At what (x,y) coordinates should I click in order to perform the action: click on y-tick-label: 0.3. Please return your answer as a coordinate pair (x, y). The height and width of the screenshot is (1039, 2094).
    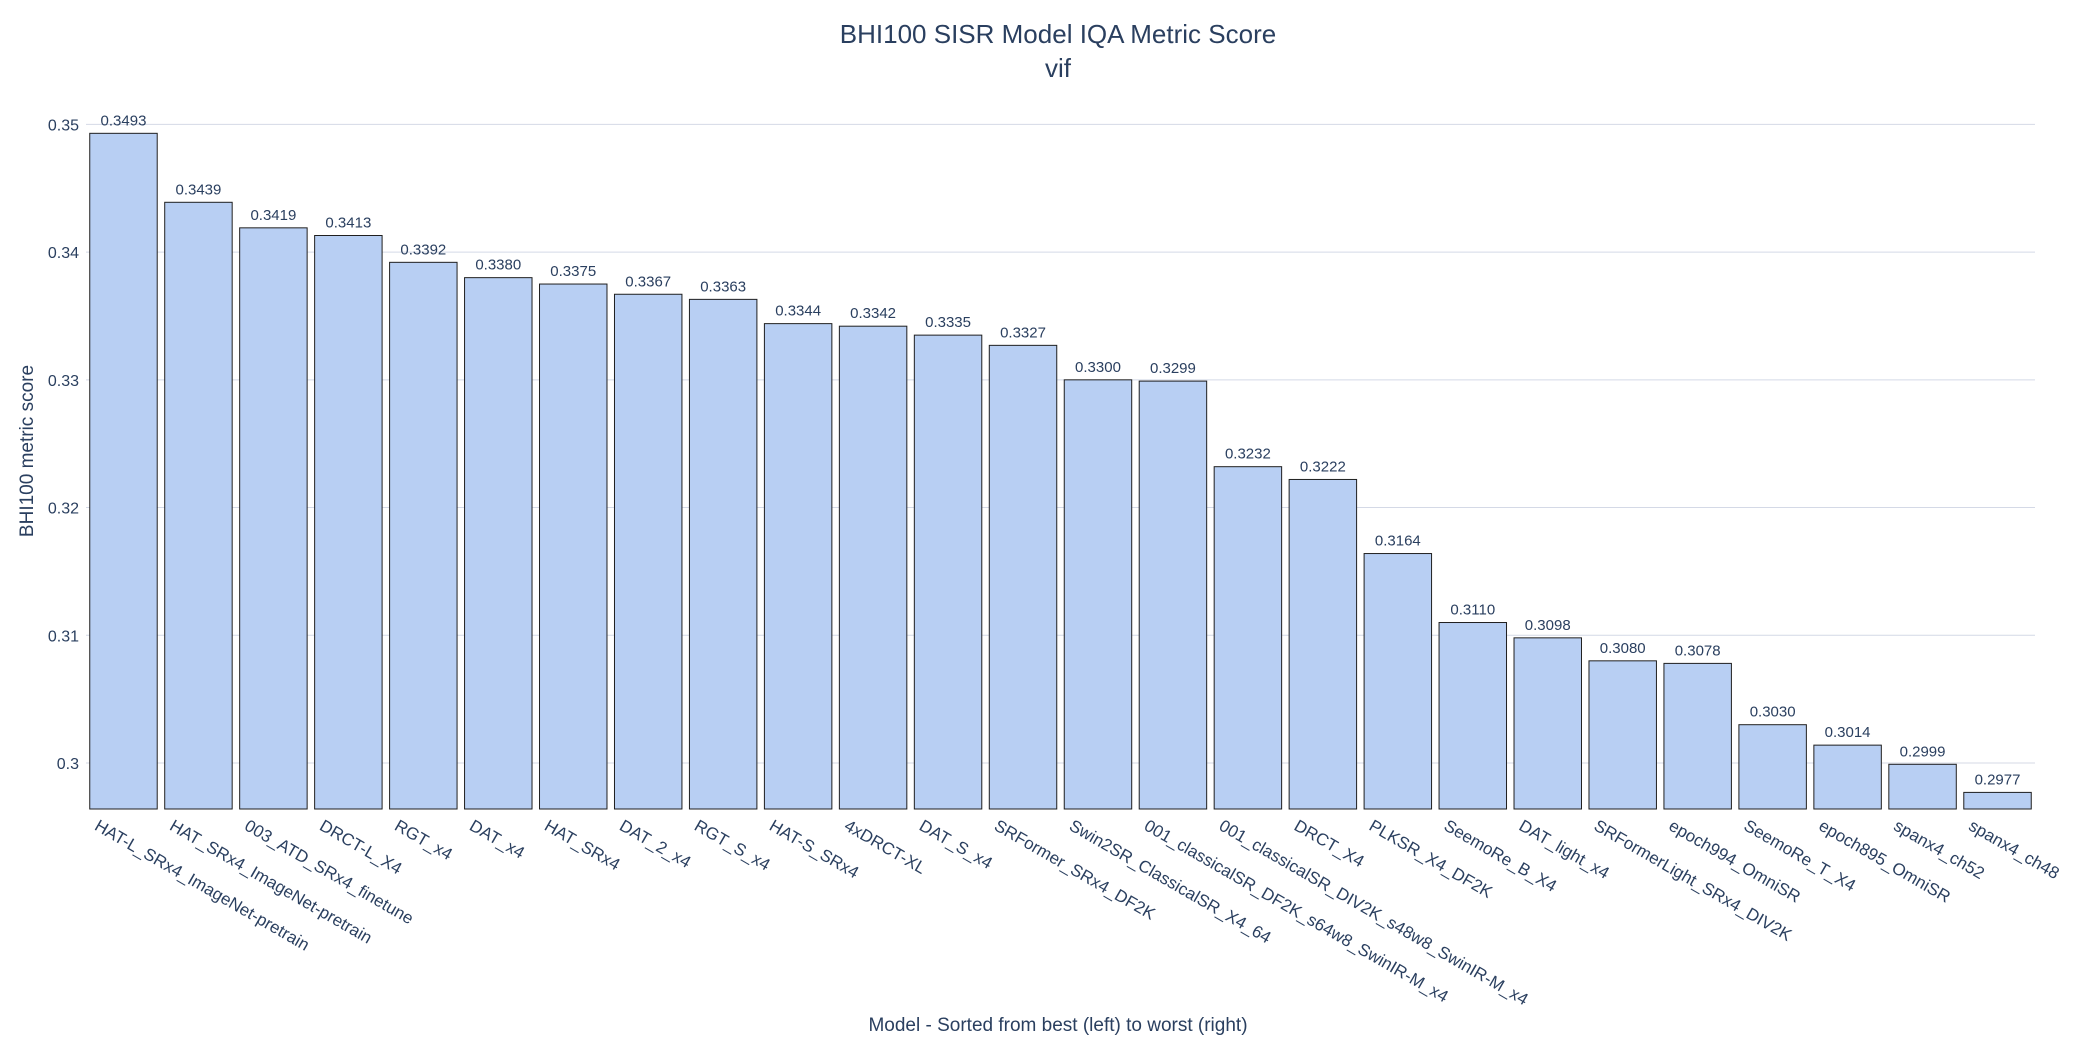
    Looking at the image, I should click on (68, 764).